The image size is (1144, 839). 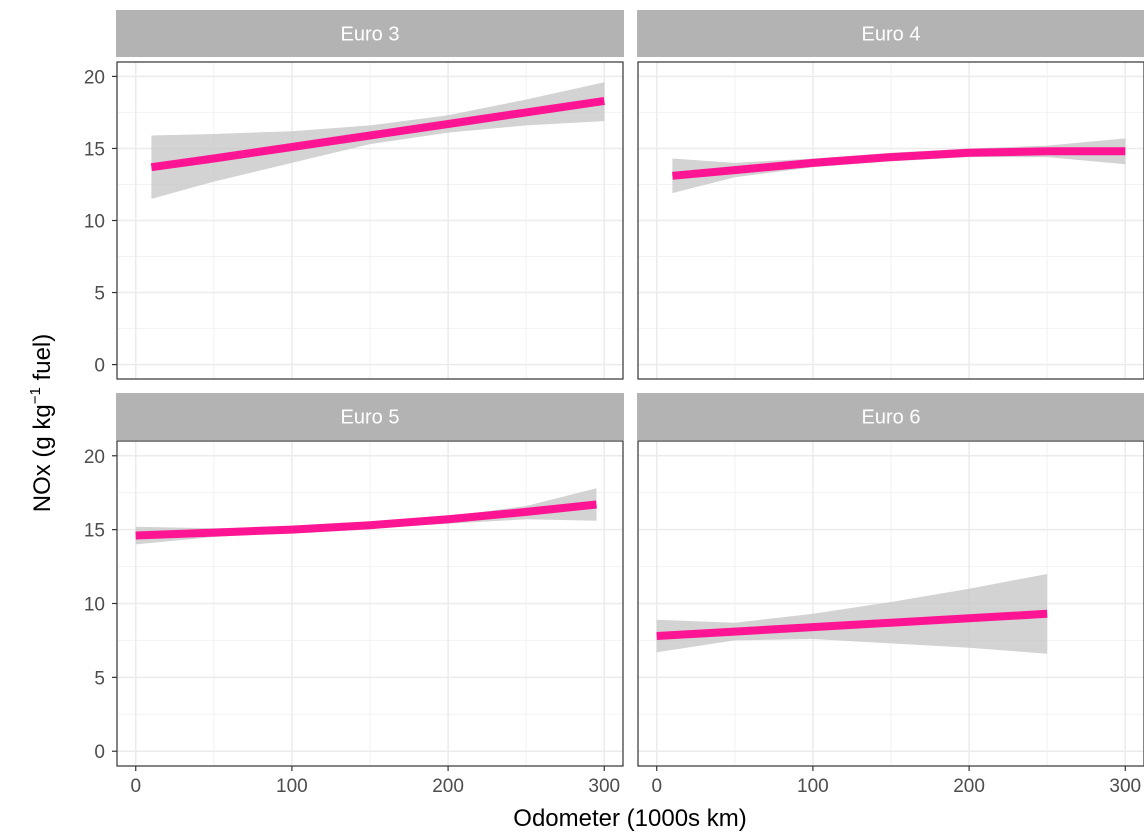 I want to click on facet-title: Euro 3, so click(x=370, y=35).